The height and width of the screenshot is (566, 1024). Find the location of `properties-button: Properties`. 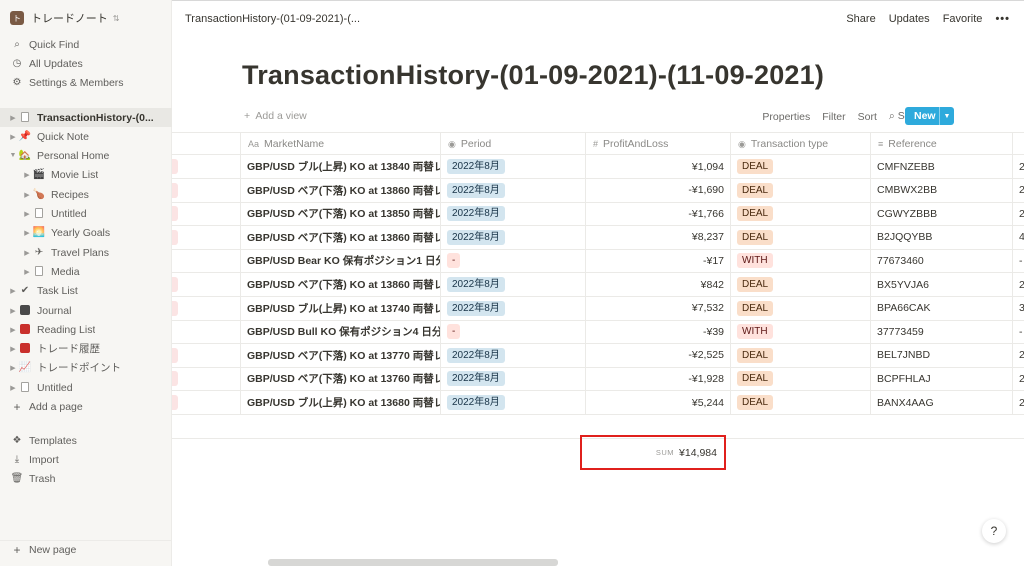

properties-button: Properties is located at coordinates (786, 116).